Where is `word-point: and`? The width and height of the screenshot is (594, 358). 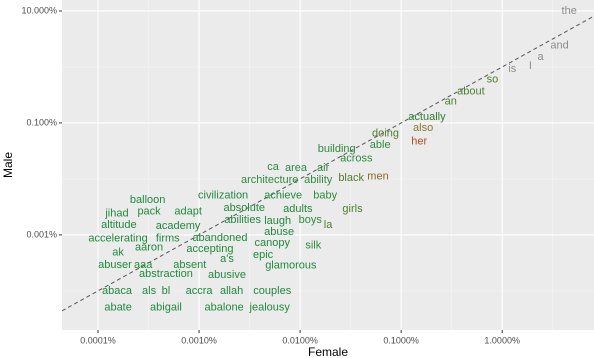
word-point: and is located at coordinates (559, 46).